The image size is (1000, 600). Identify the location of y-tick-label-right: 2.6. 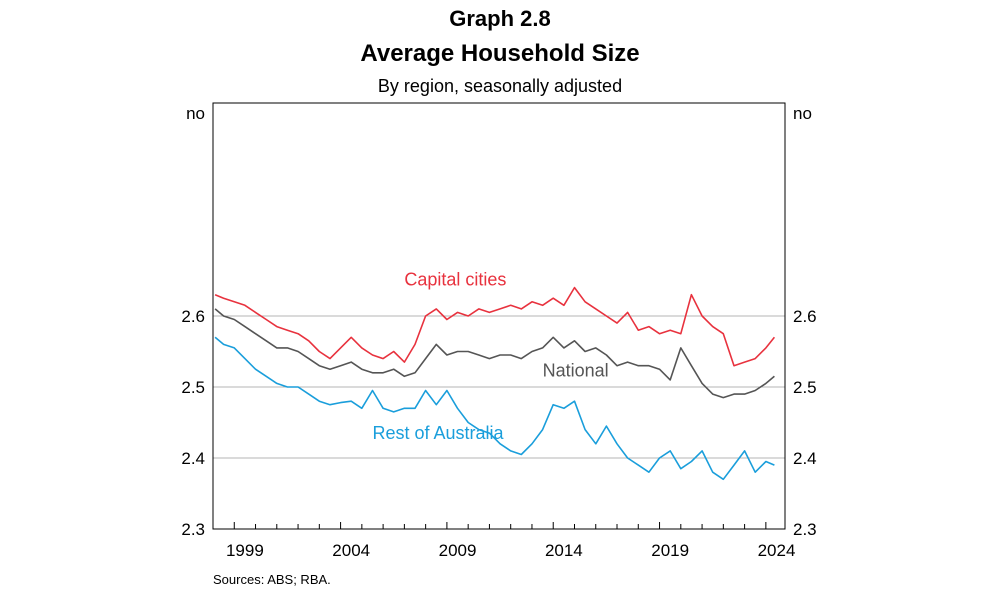
(805, 316).